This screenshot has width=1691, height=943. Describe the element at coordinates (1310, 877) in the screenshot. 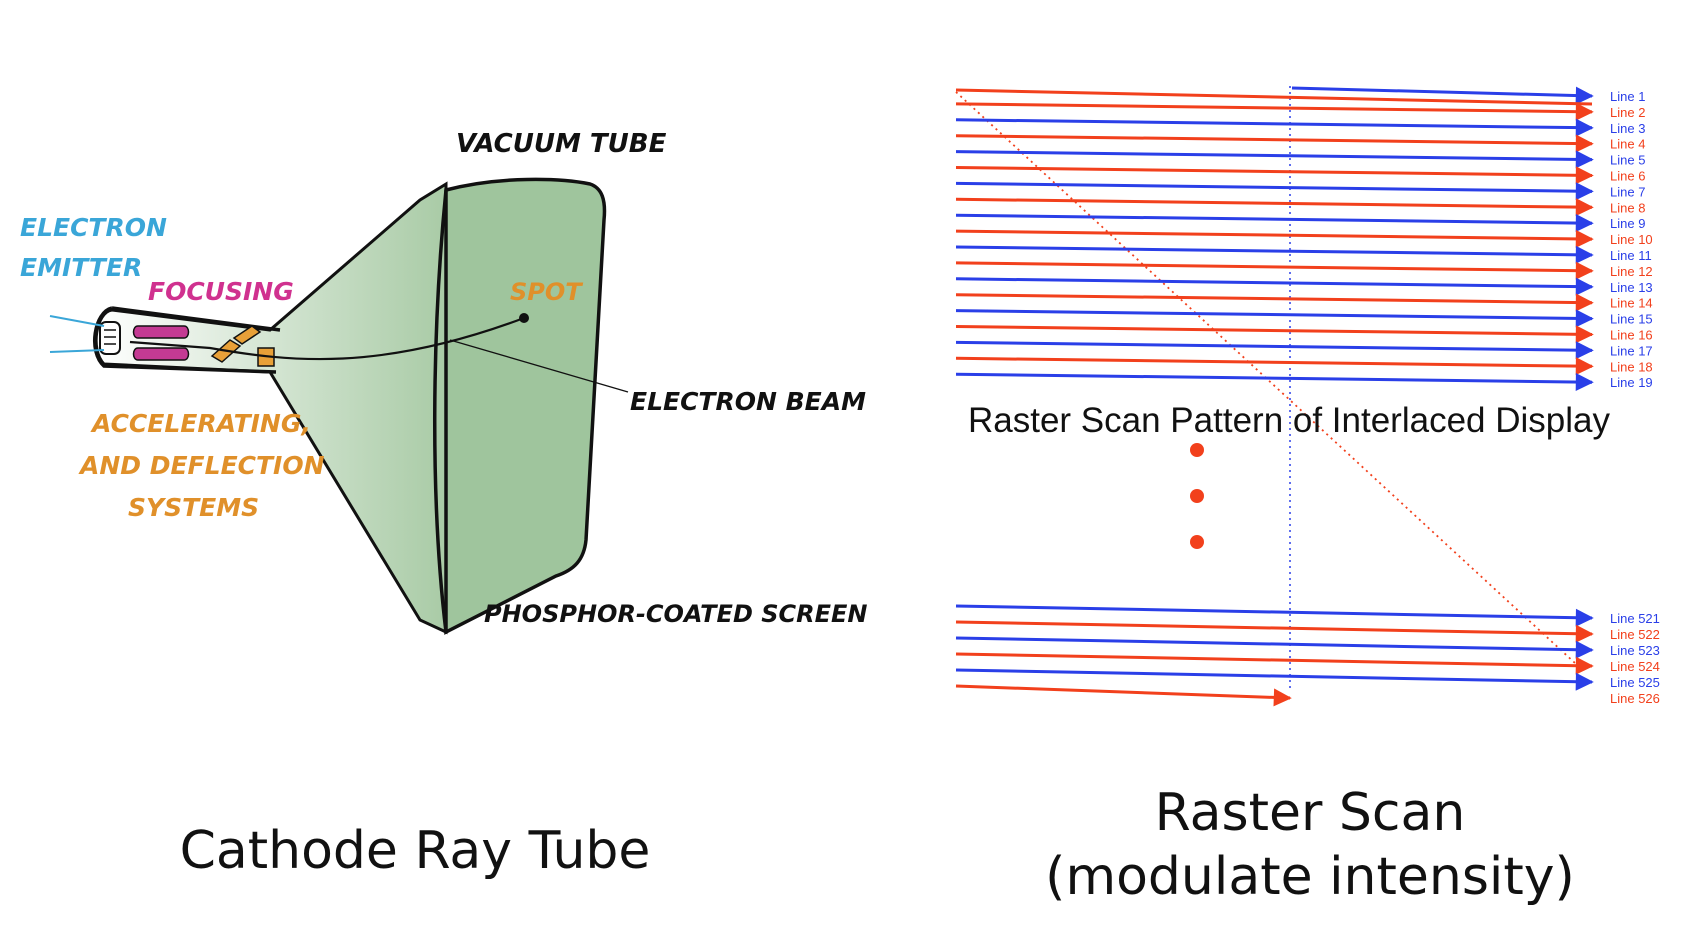

I see `caption-raster-2: (modulate intensity)` at that location.